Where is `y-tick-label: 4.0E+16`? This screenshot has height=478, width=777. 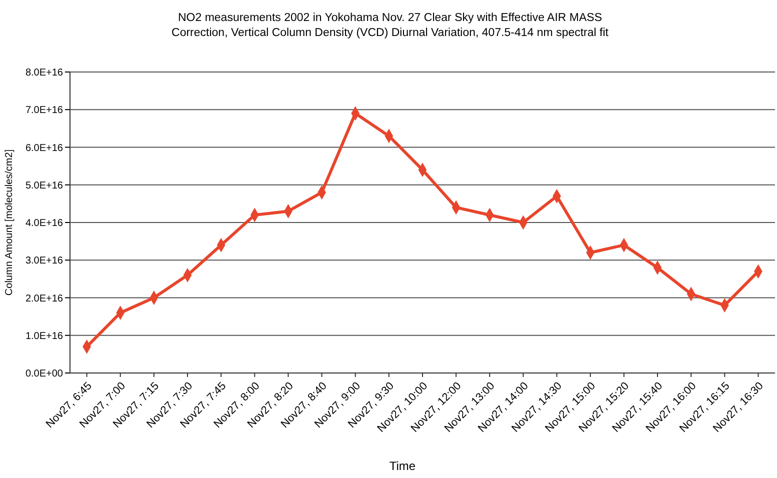 y-tick-label: 4.0E+16 is located at coordinates (44, 223).